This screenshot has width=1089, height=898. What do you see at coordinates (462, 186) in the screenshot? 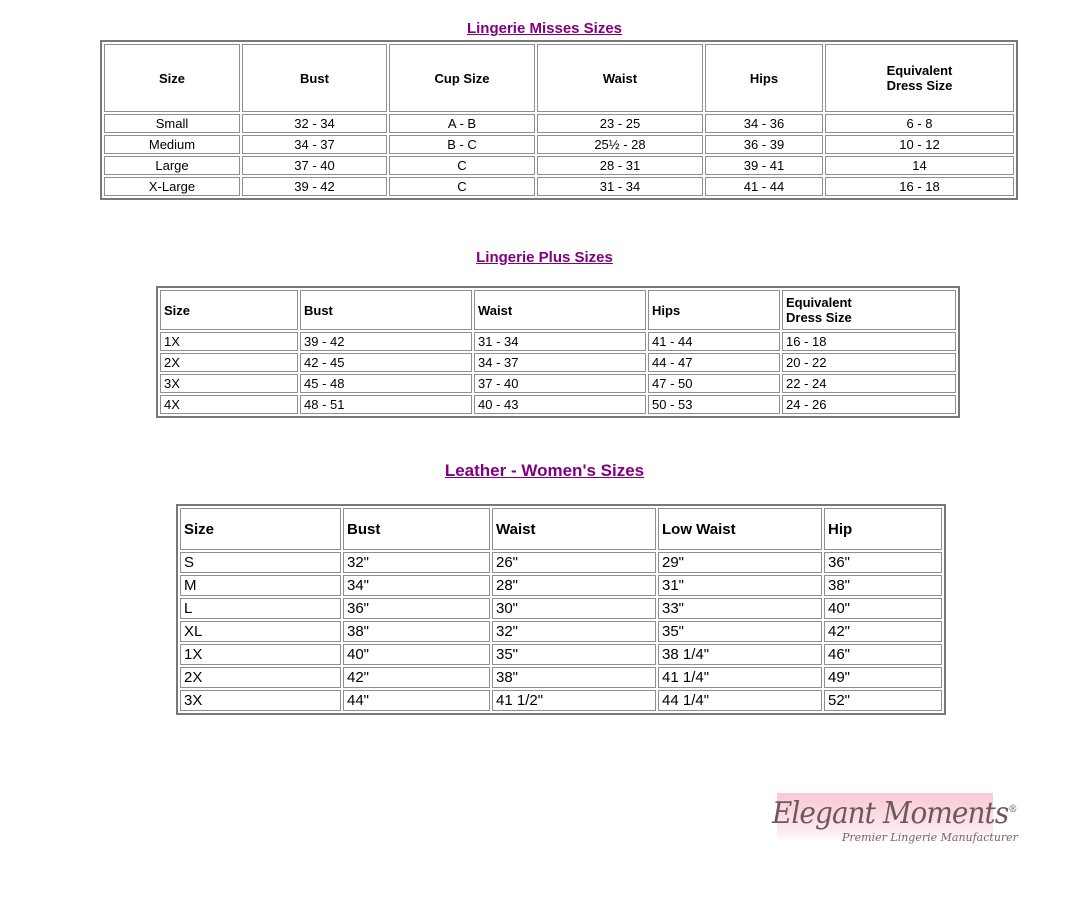
I see `table-cell: C` at bounding box center [462, 186].